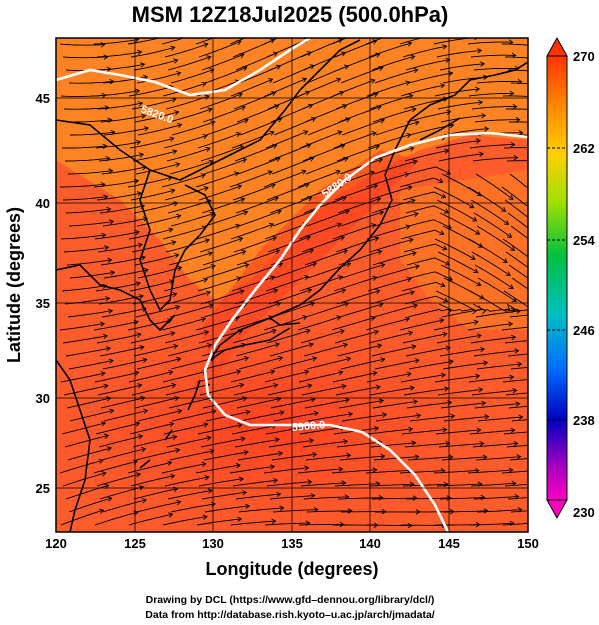  I want to click on temperature-cool-east, so click(464, 250).